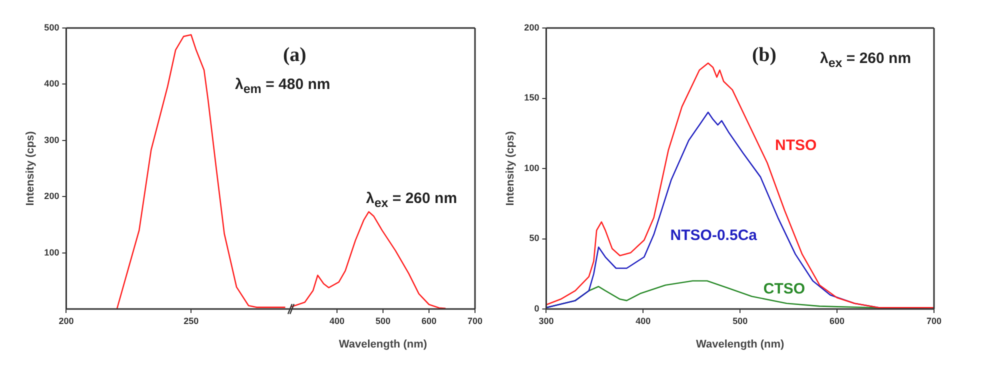 This screenshot has width=989, height=372. Describe the element at coordinates (546, 321) in the screenshot. I see `x-tick-label: 300` at that location.